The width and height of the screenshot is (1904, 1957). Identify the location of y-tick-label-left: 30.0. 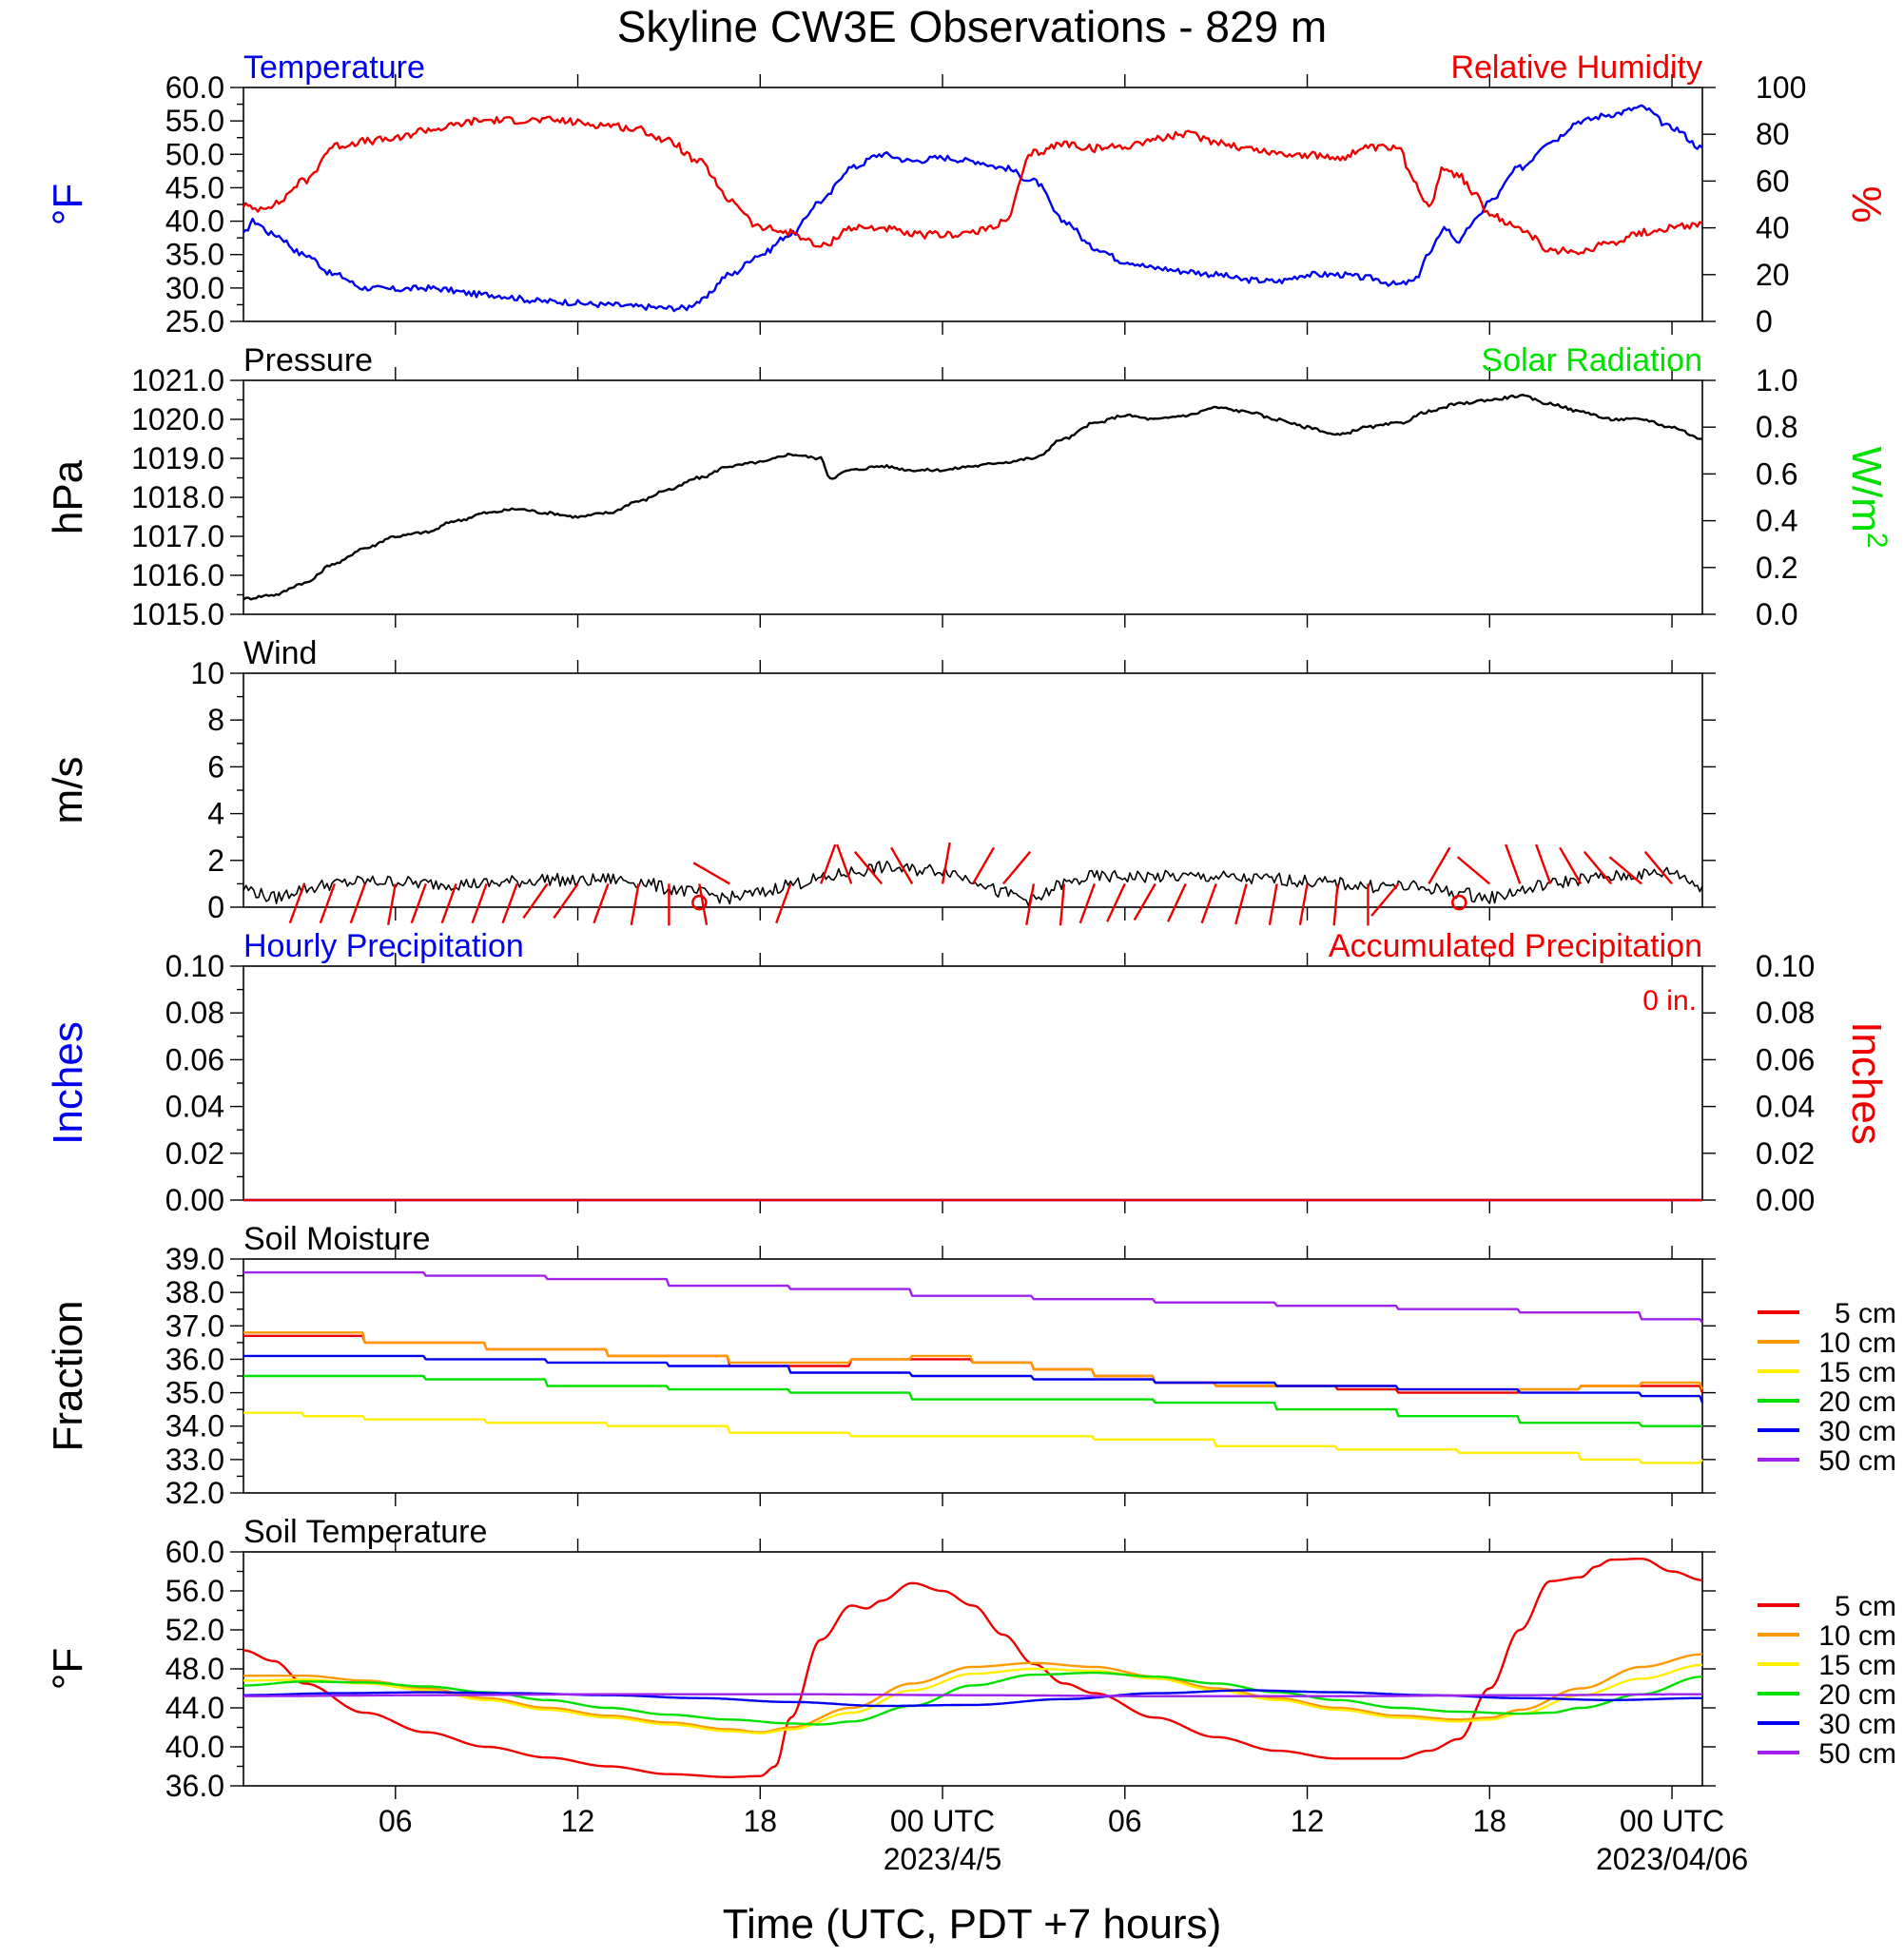
(195, 288).